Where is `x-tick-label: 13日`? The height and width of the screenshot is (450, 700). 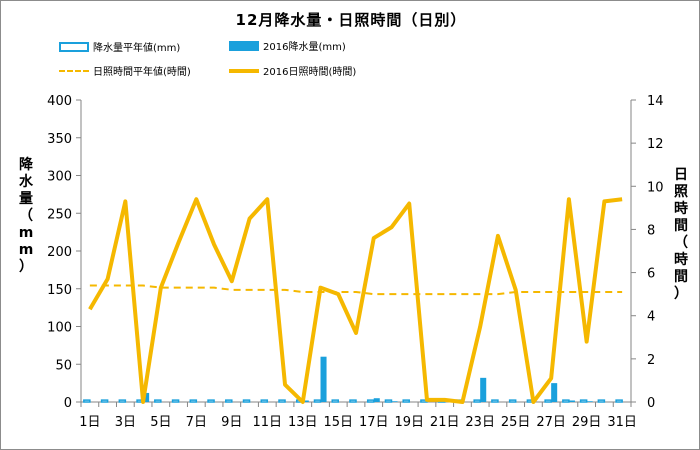
x-tick-label: 13日 is located at coordinates (303, 422).